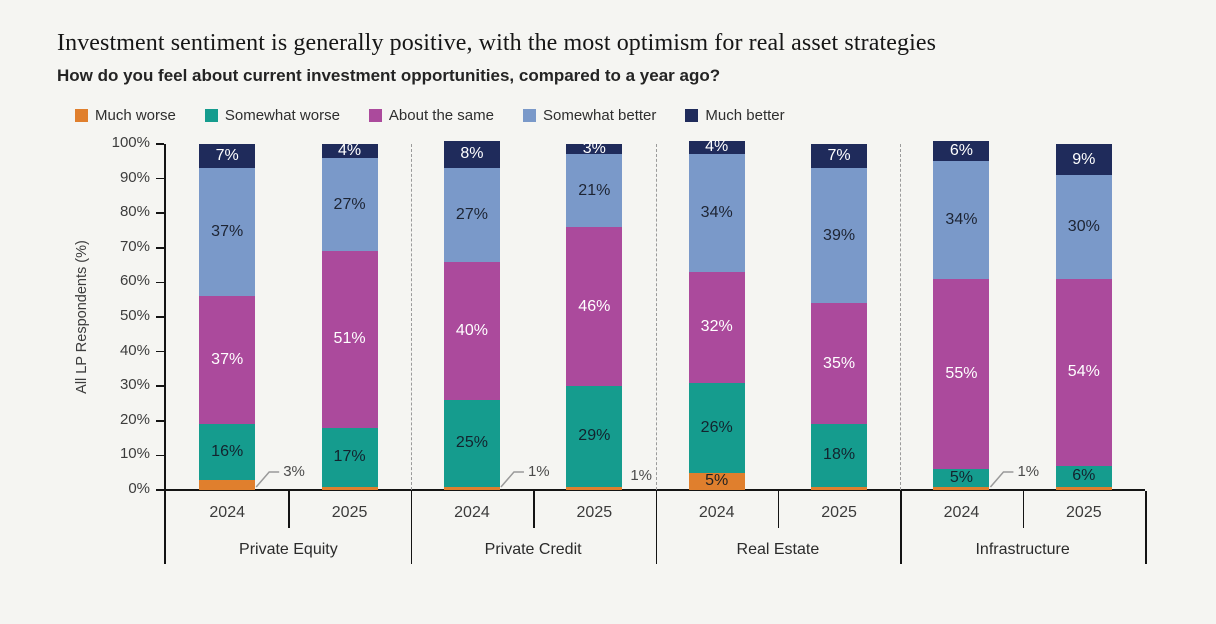  I want to click on bar-segment-somewhat-better: 21%, so click(594, 191).